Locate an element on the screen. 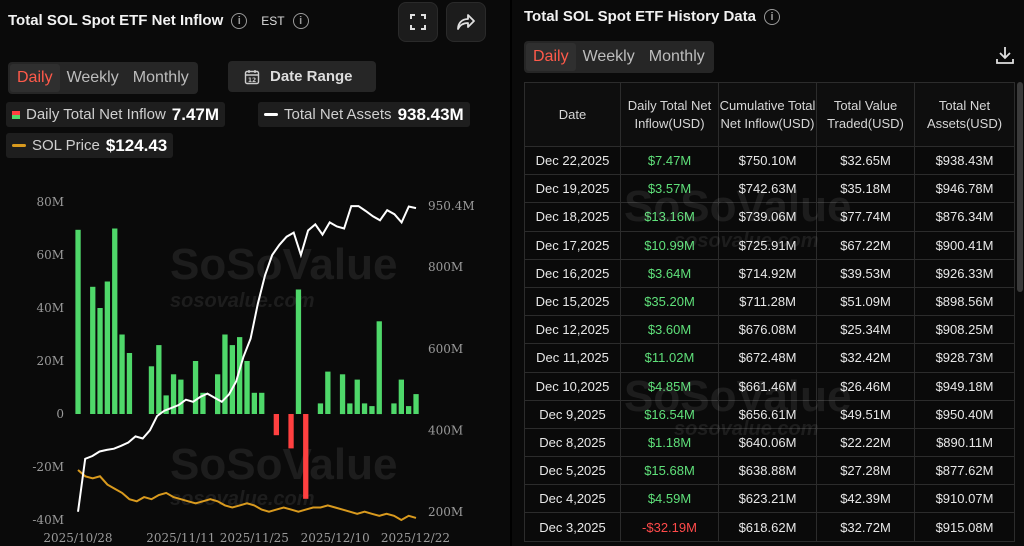 This screenshot has width=1024, height=546. table-row: Dec 16,2025 $3.64M $714.92M $39.53M $926.33M is located at coordinates (769, 273).